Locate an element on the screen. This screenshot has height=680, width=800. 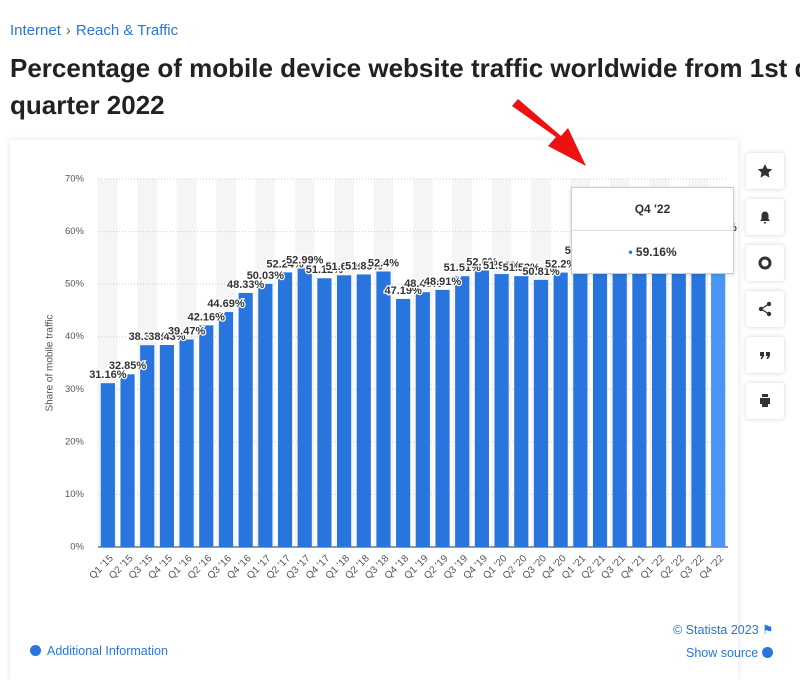
value-label: 47.19% is located at coordinates (404, 291).